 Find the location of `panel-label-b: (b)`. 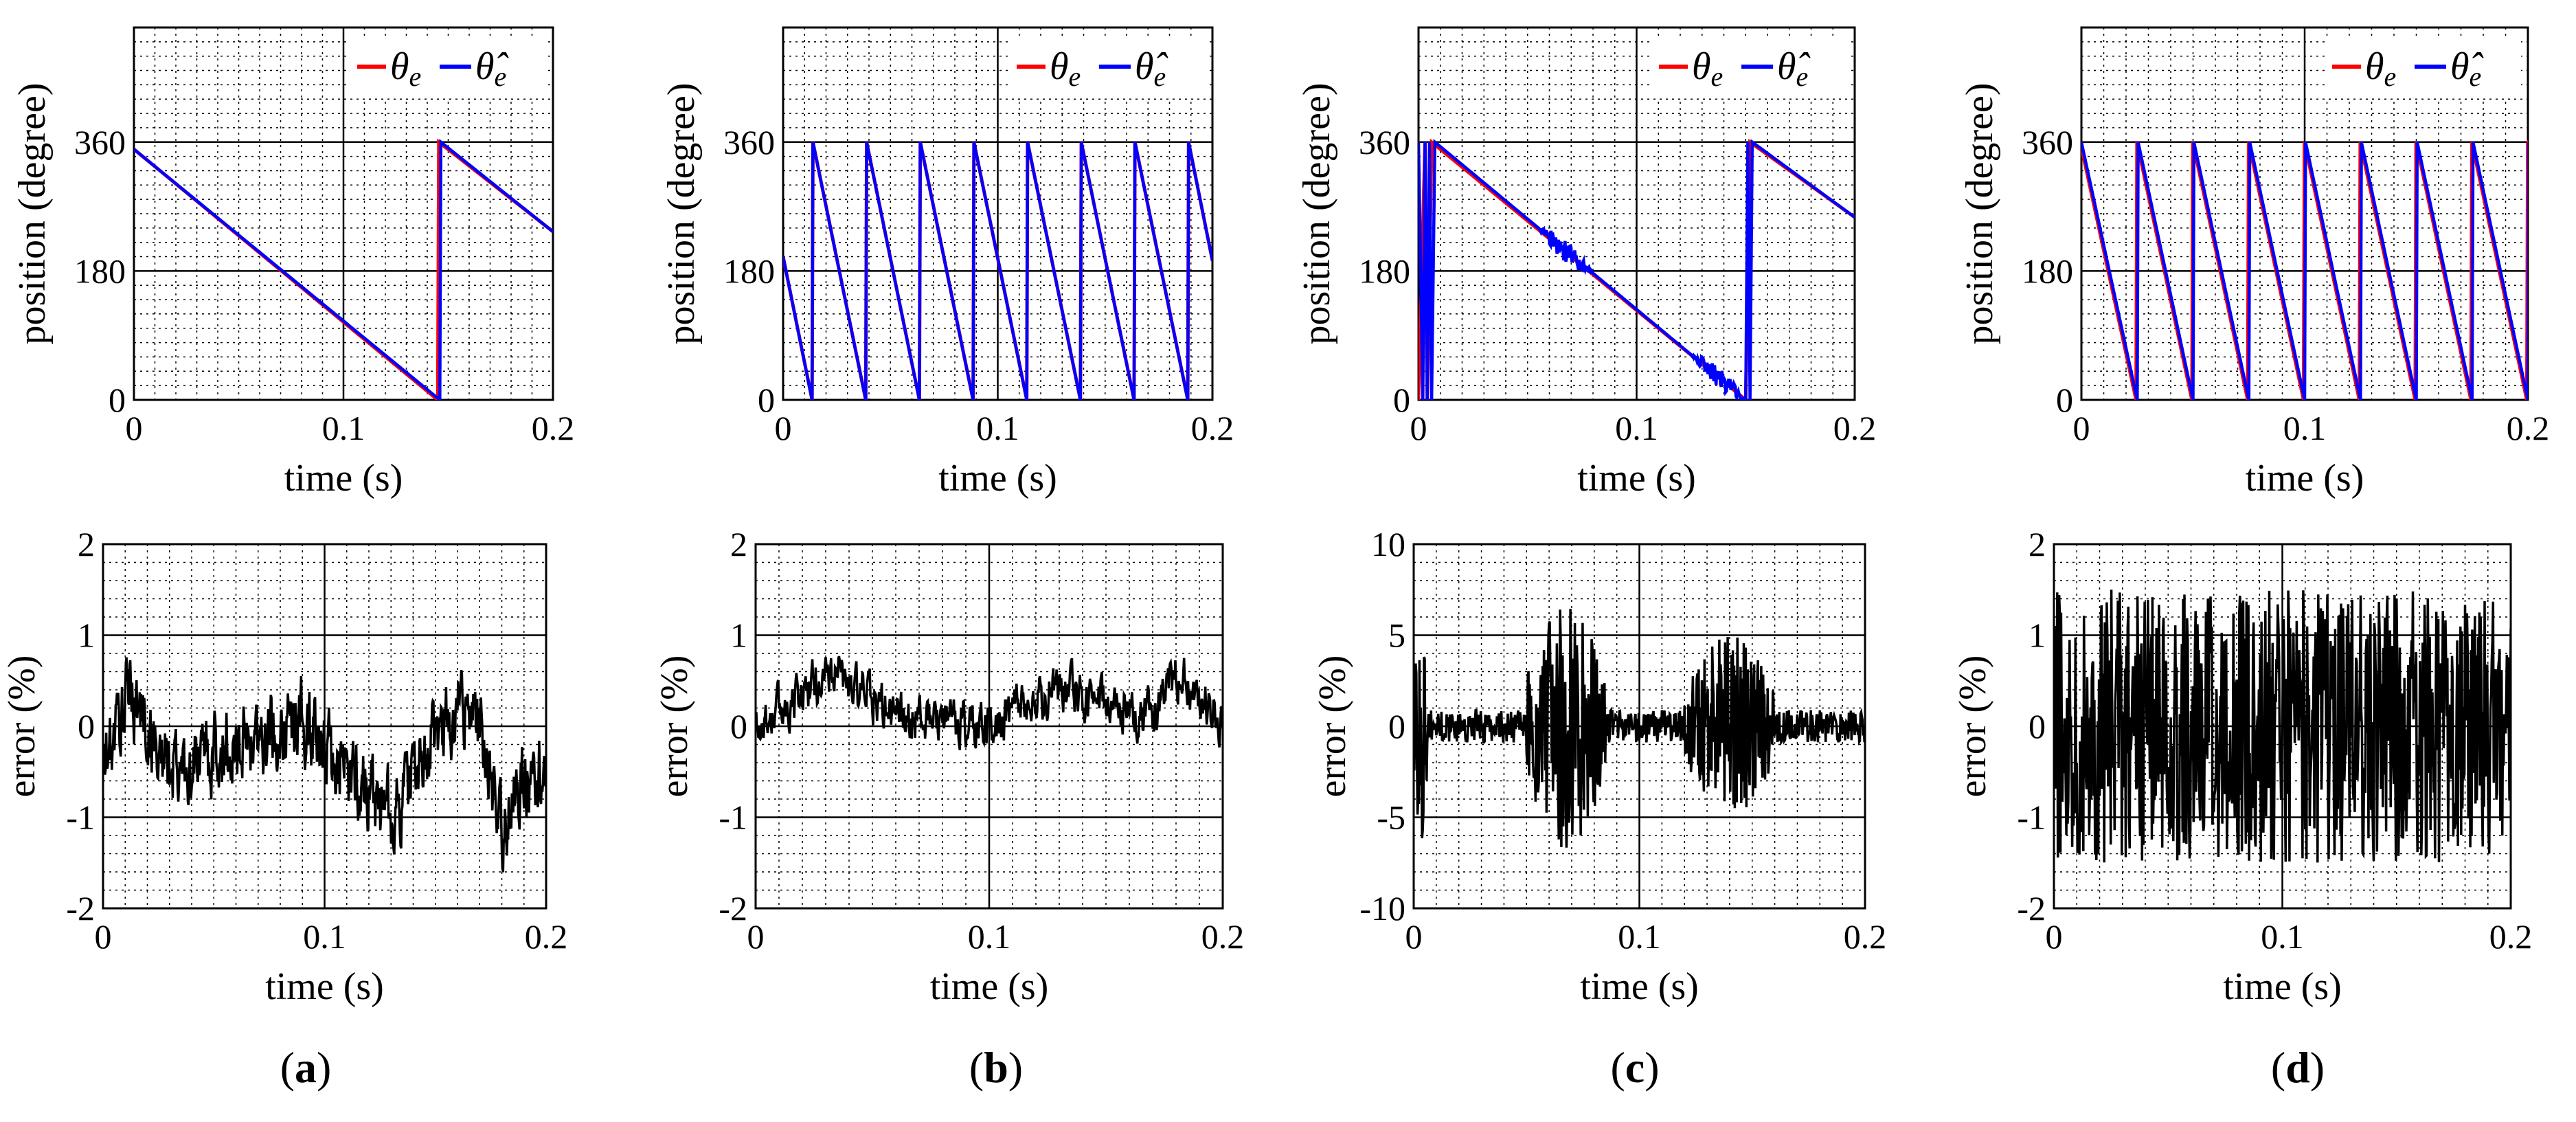

panel-label-b: (b) is located at coordinates (996, 1067).